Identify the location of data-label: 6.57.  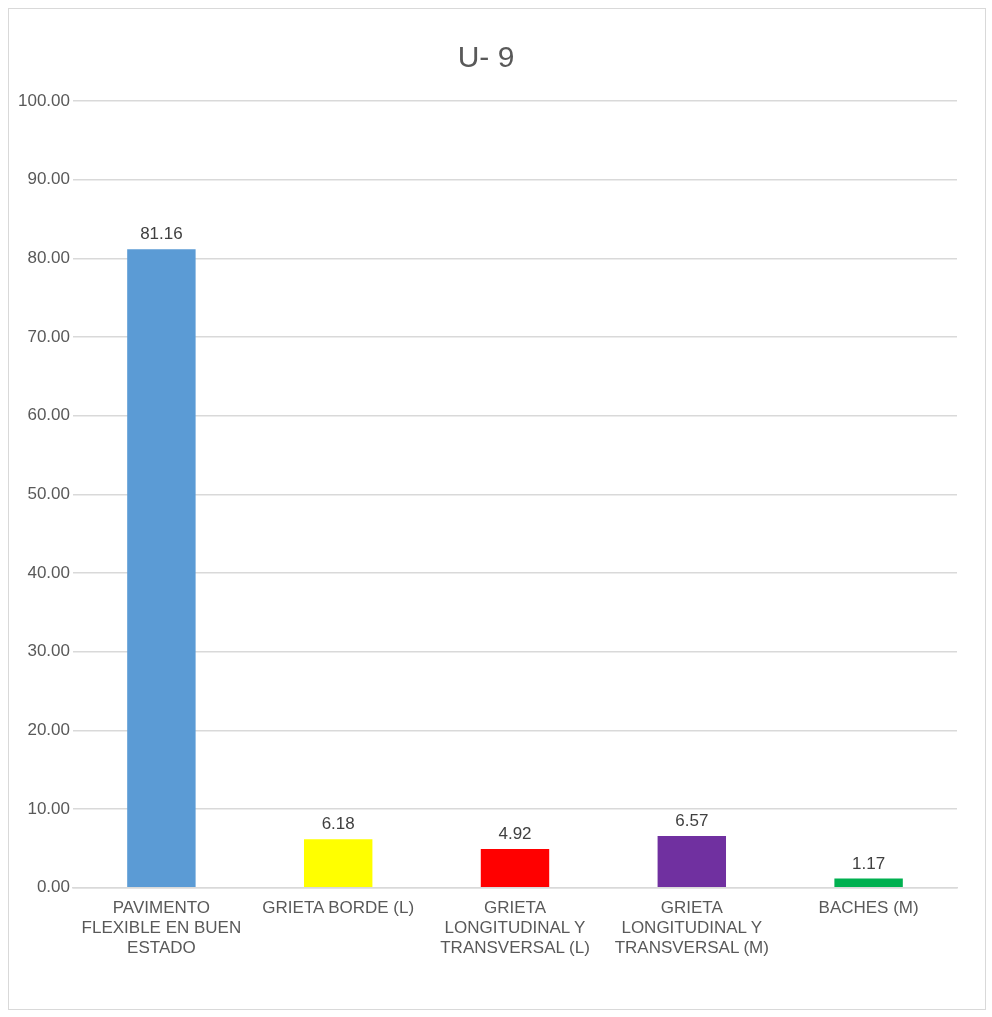
(692, 821).